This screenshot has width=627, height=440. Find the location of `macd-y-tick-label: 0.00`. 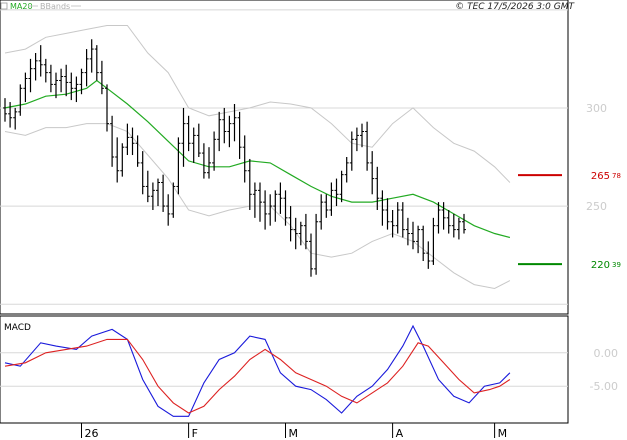

macd-y-tick-label: 0.00 is located at coordinates (606, 353).